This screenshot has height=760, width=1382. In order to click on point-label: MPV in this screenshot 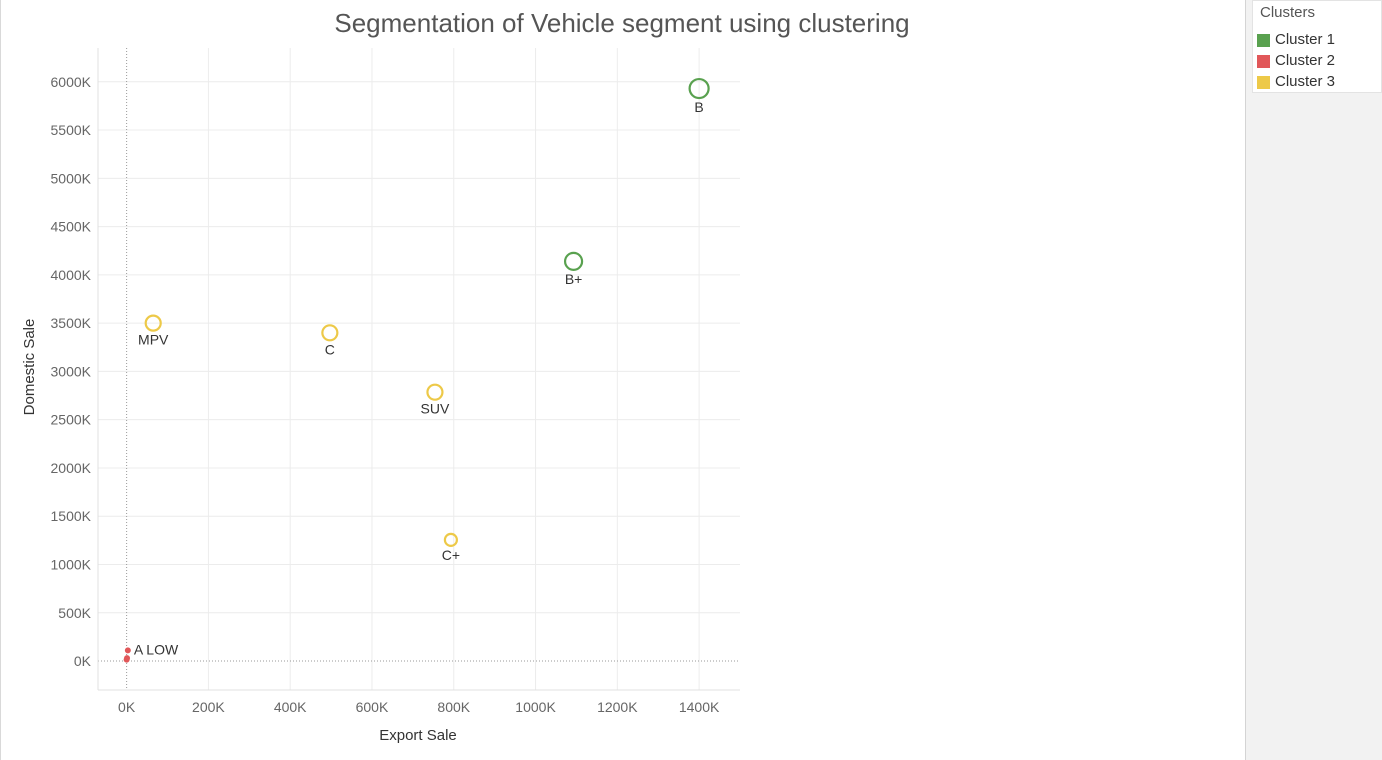, I will do `click(153, 340)`.